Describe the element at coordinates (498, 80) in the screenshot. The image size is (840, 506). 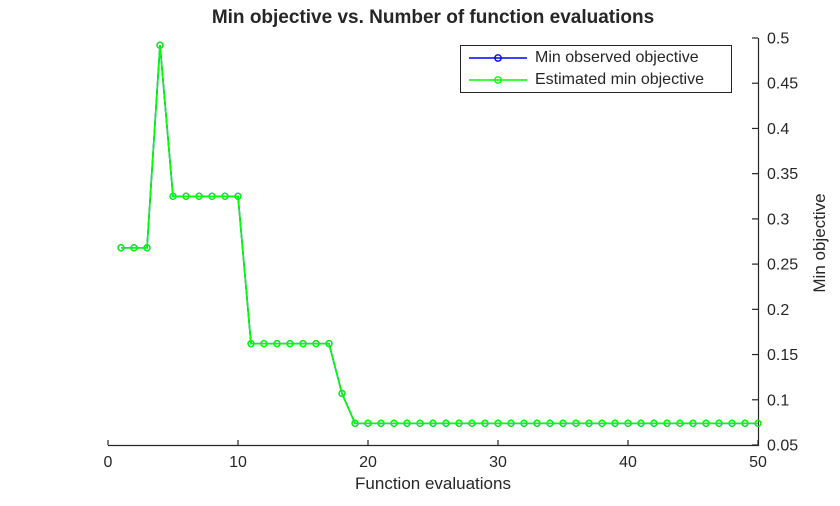
I see `green-line-circle-marker-icon` at that location.